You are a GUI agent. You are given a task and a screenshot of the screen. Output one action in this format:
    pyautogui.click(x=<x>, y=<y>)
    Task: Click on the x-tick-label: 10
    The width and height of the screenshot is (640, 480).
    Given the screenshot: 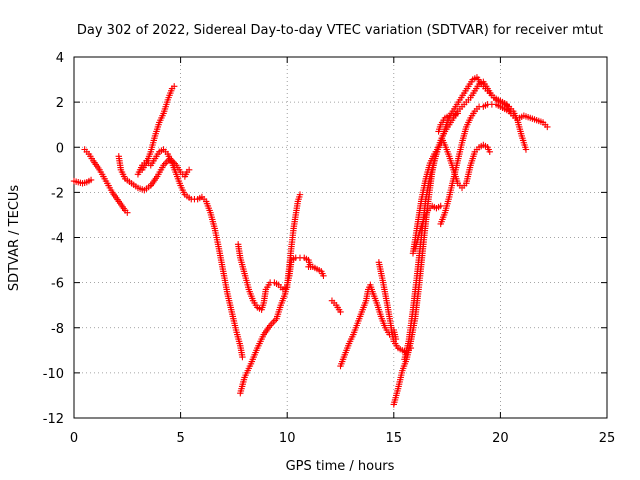 What is the action you would take?
    pyautogui.click(x=287, y=438)
    